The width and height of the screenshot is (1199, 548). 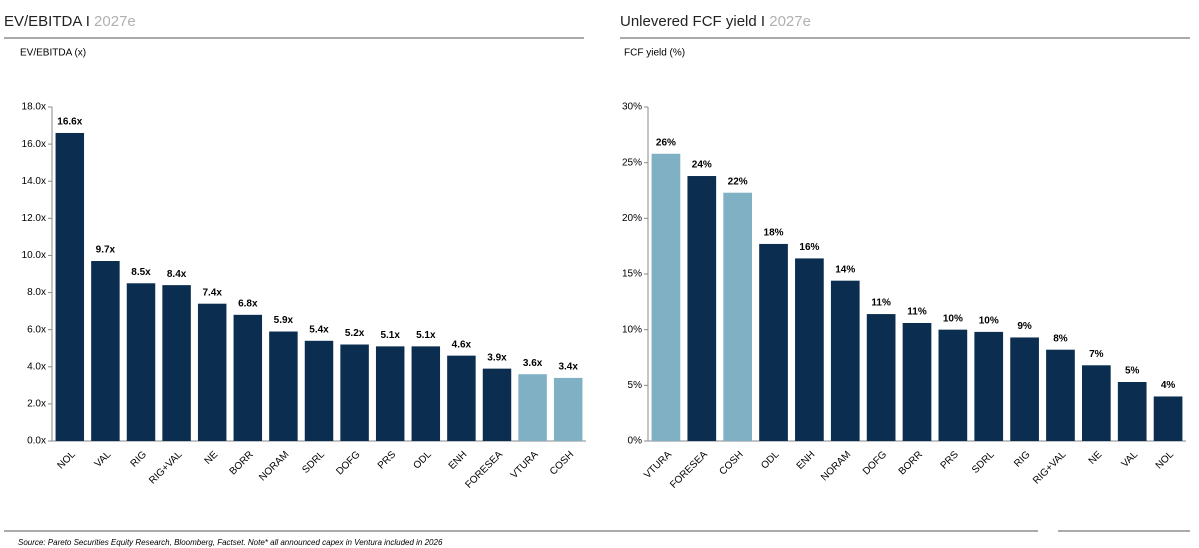 What do you see at coordinates (809, 247) in the screenshot?
I see `value-label: 16%` at bounding box center [809, 247].